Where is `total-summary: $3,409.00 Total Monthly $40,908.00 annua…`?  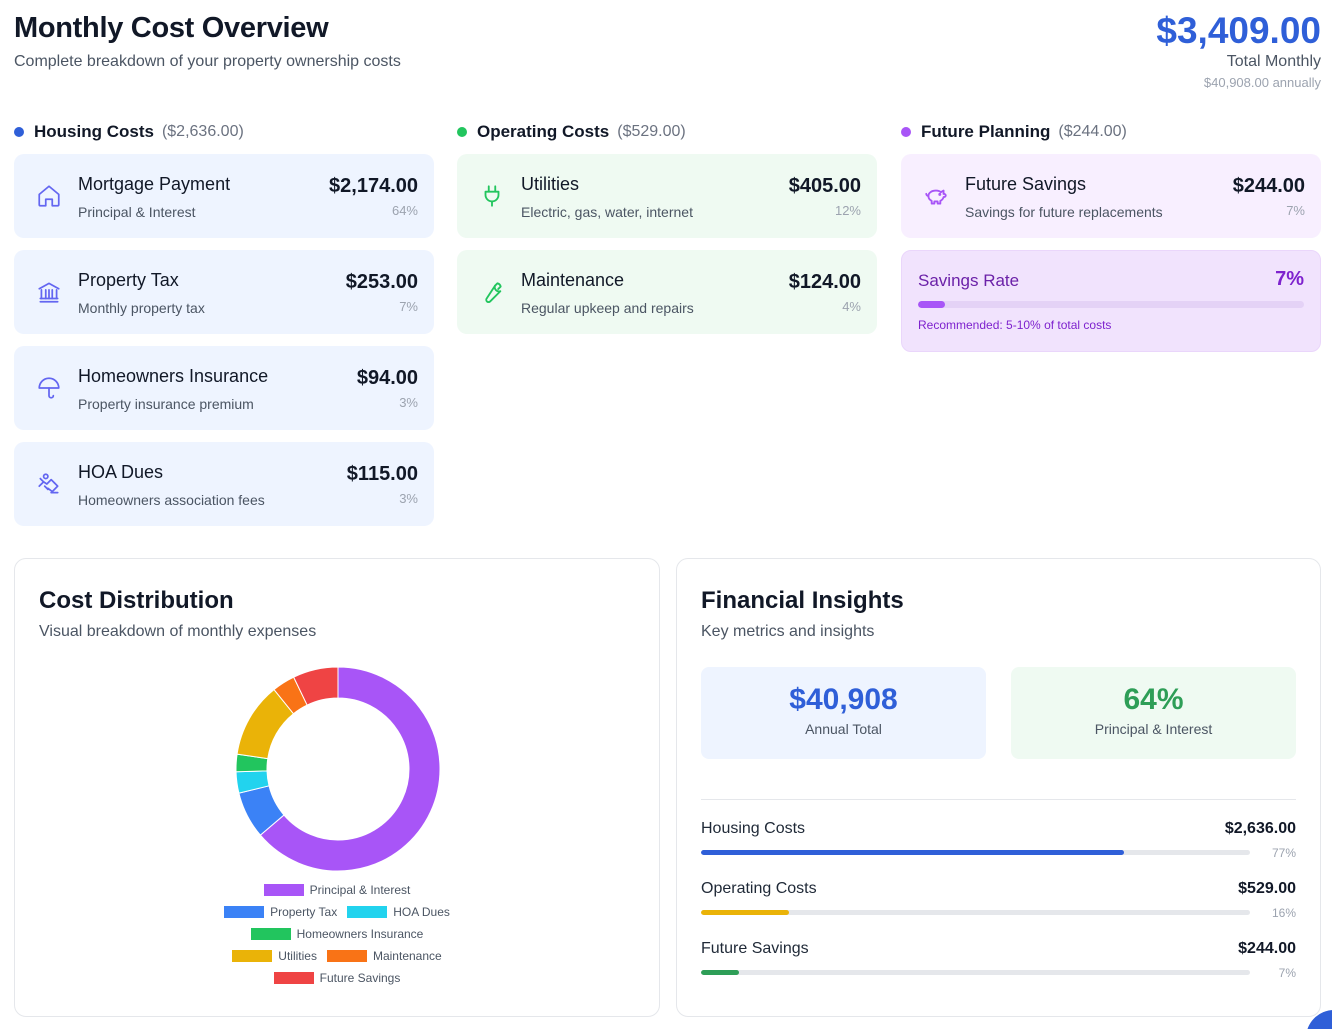 total-summary: $3,409.00 Total Monthly $40,908.00 annua… is located at coordinates (1238, 50).